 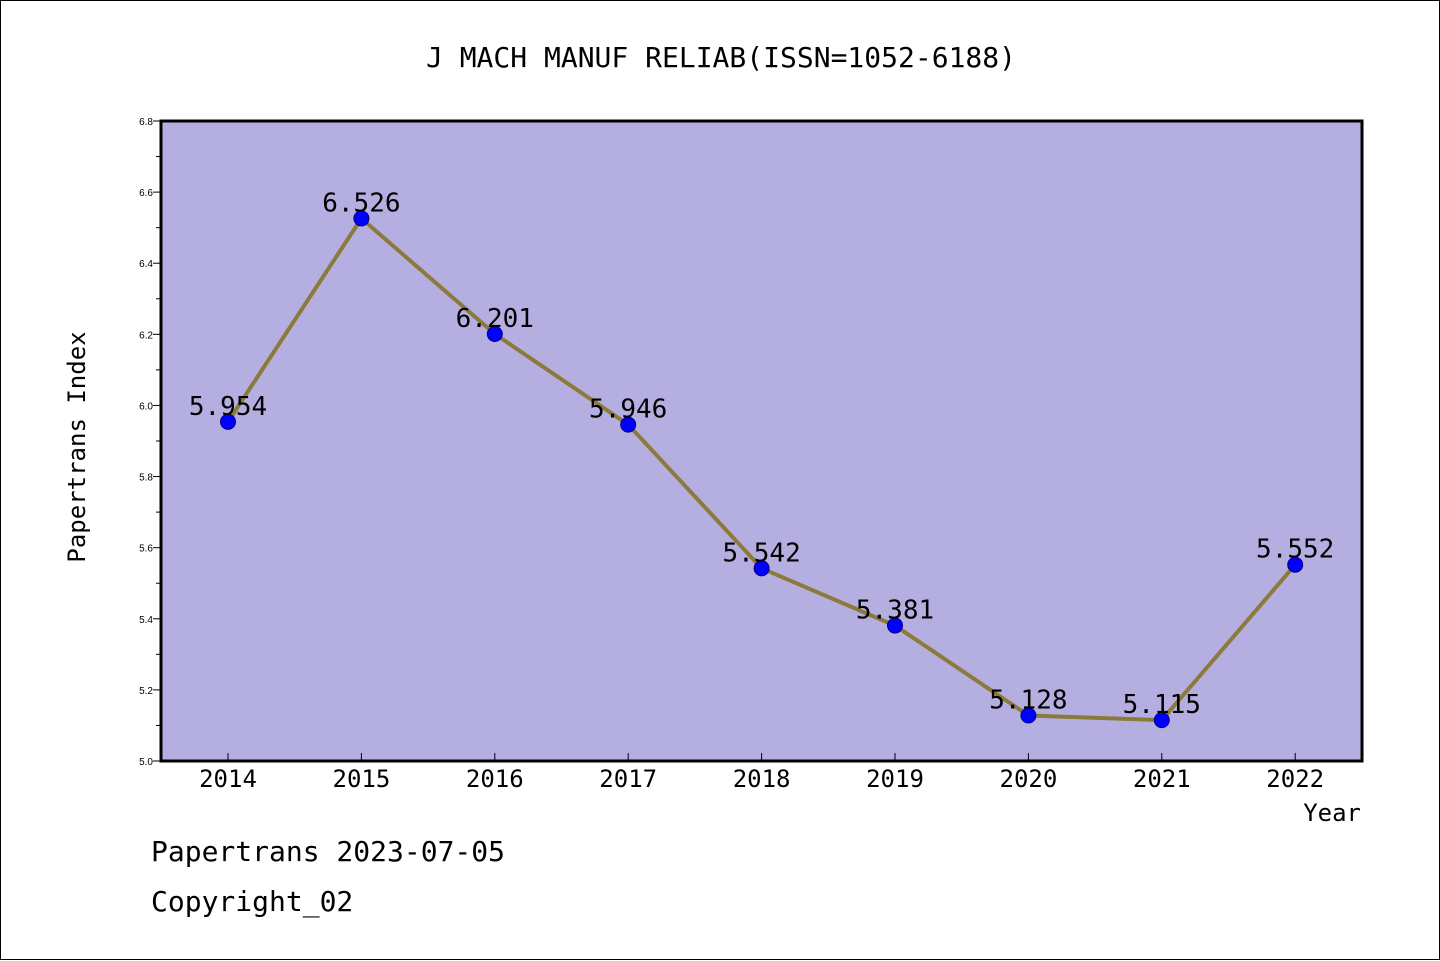 I want to click on x-tick-label: 2017, so click(x=628, y=779).